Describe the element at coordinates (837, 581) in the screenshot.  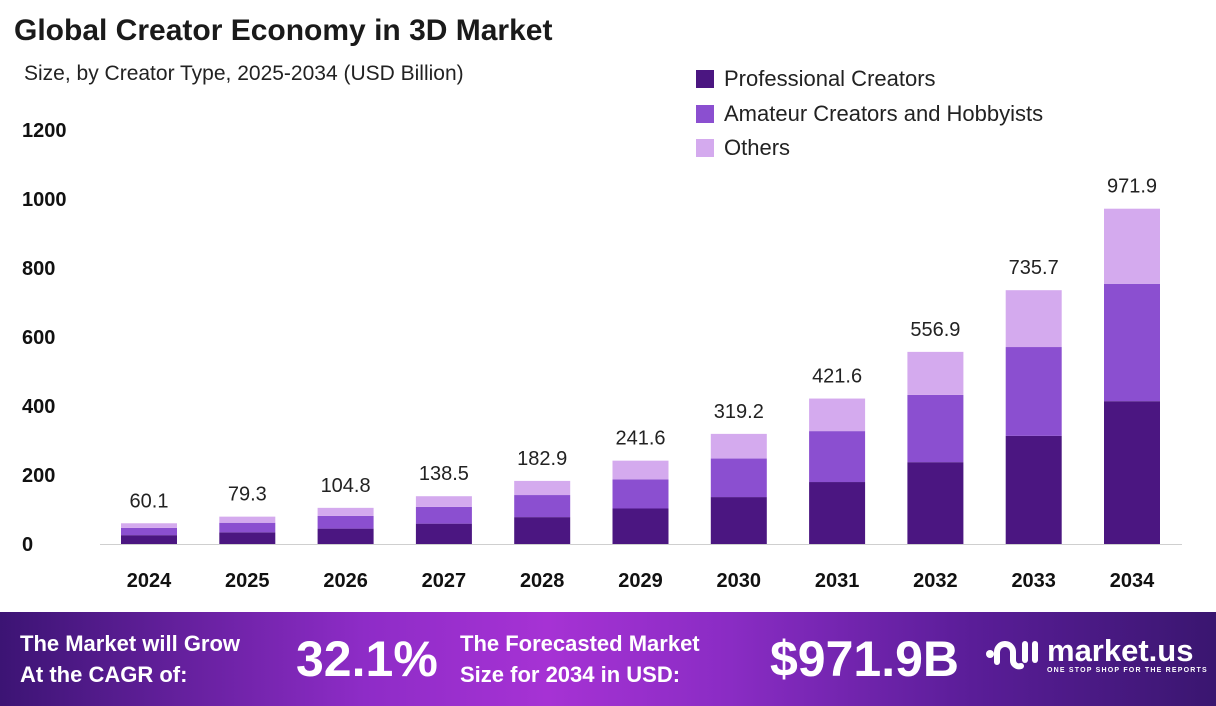
I see `x-tick-label: 2031` at that location.